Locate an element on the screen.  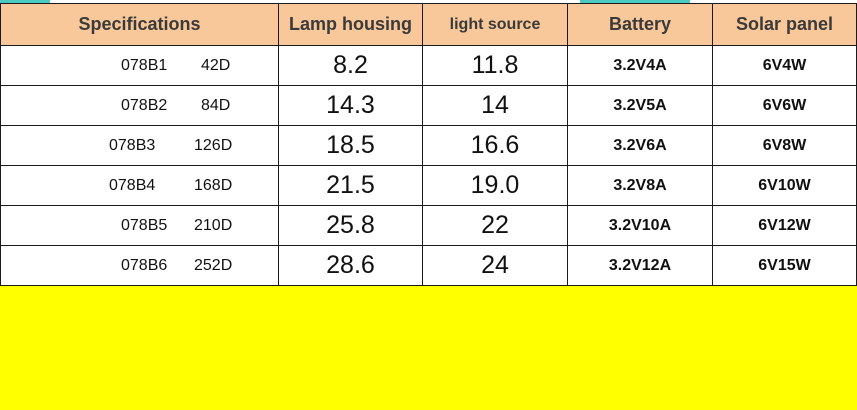
lamp-housing-cell: 28.6 is located at coordinates (351, 266).